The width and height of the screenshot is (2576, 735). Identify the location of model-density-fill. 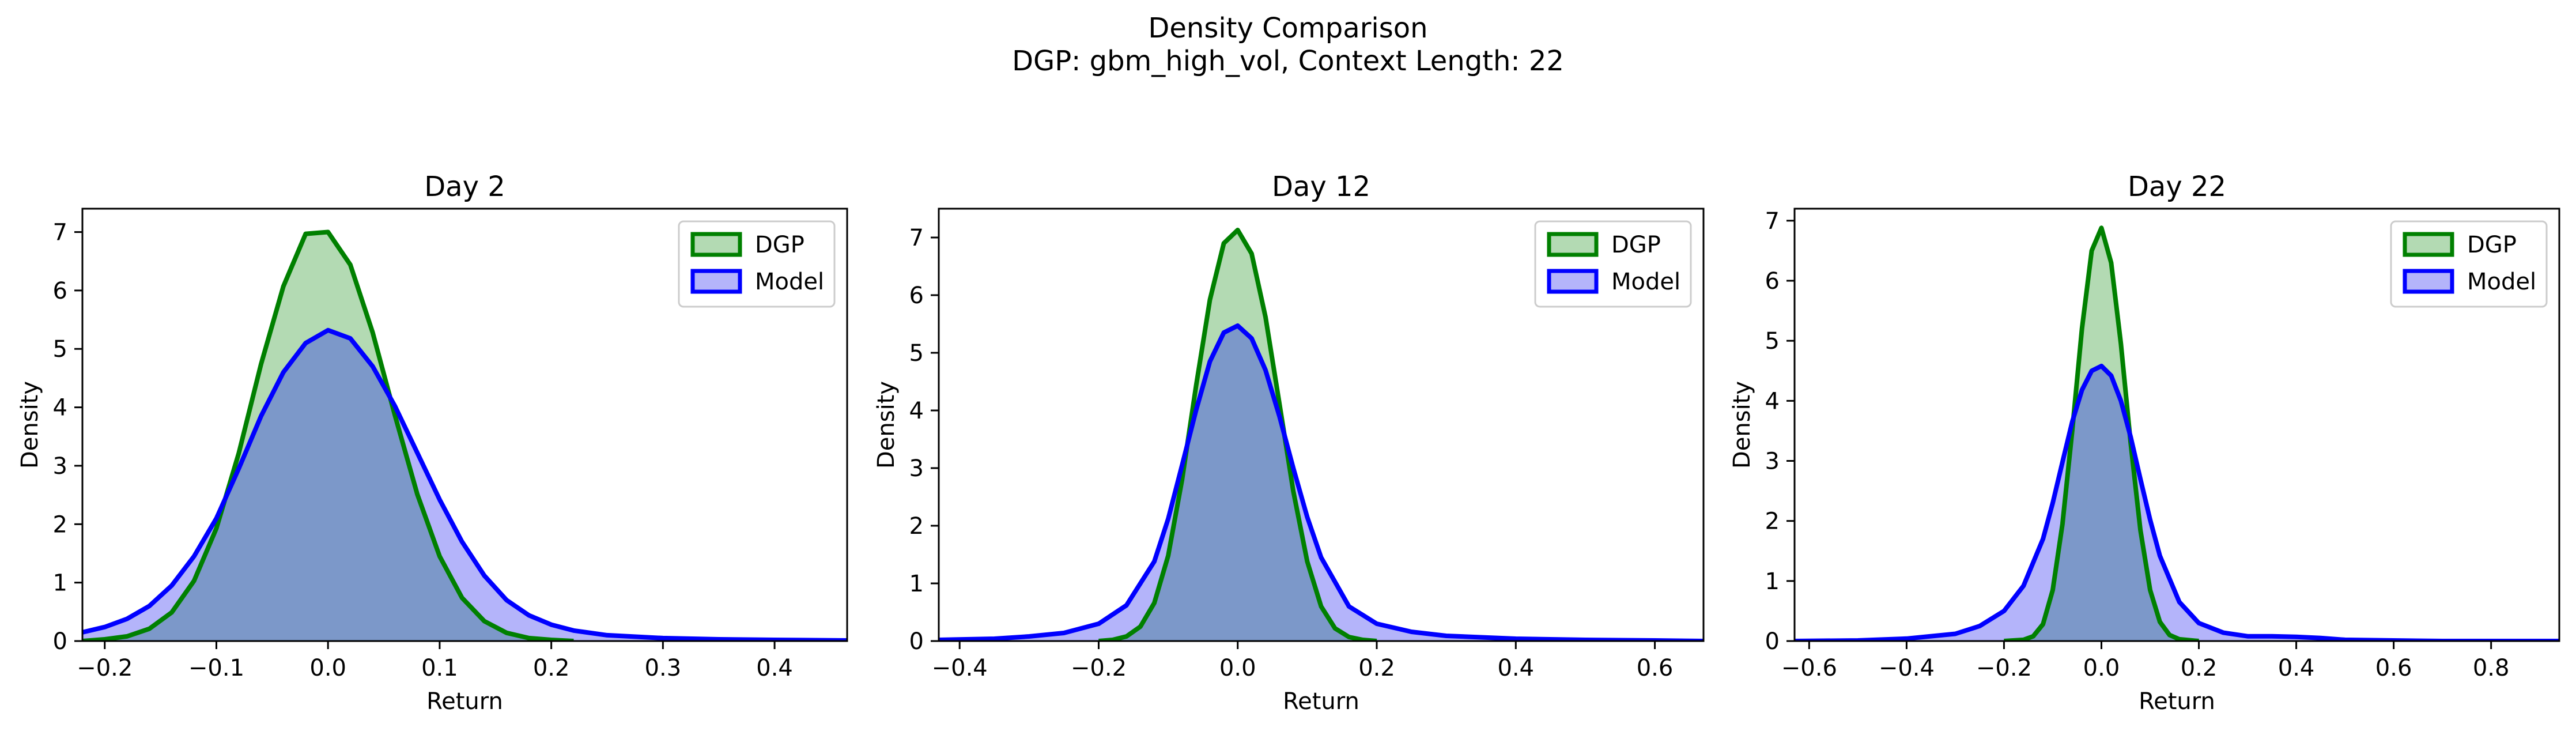
(1322, 483).